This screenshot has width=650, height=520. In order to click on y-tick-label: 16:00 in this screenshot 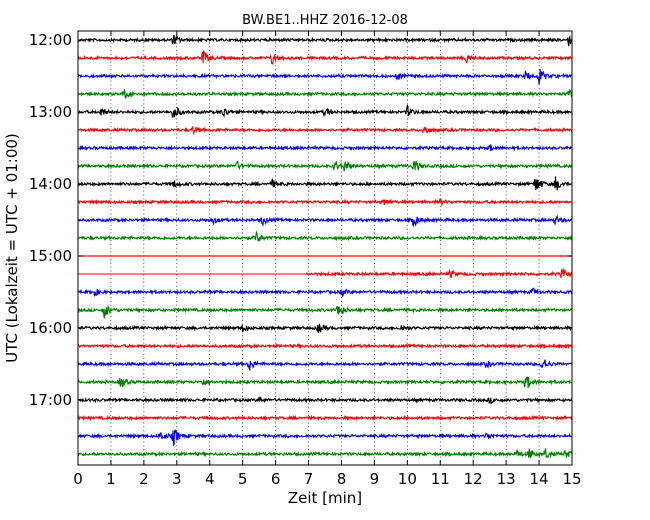, I will do `click(50, 328)`.